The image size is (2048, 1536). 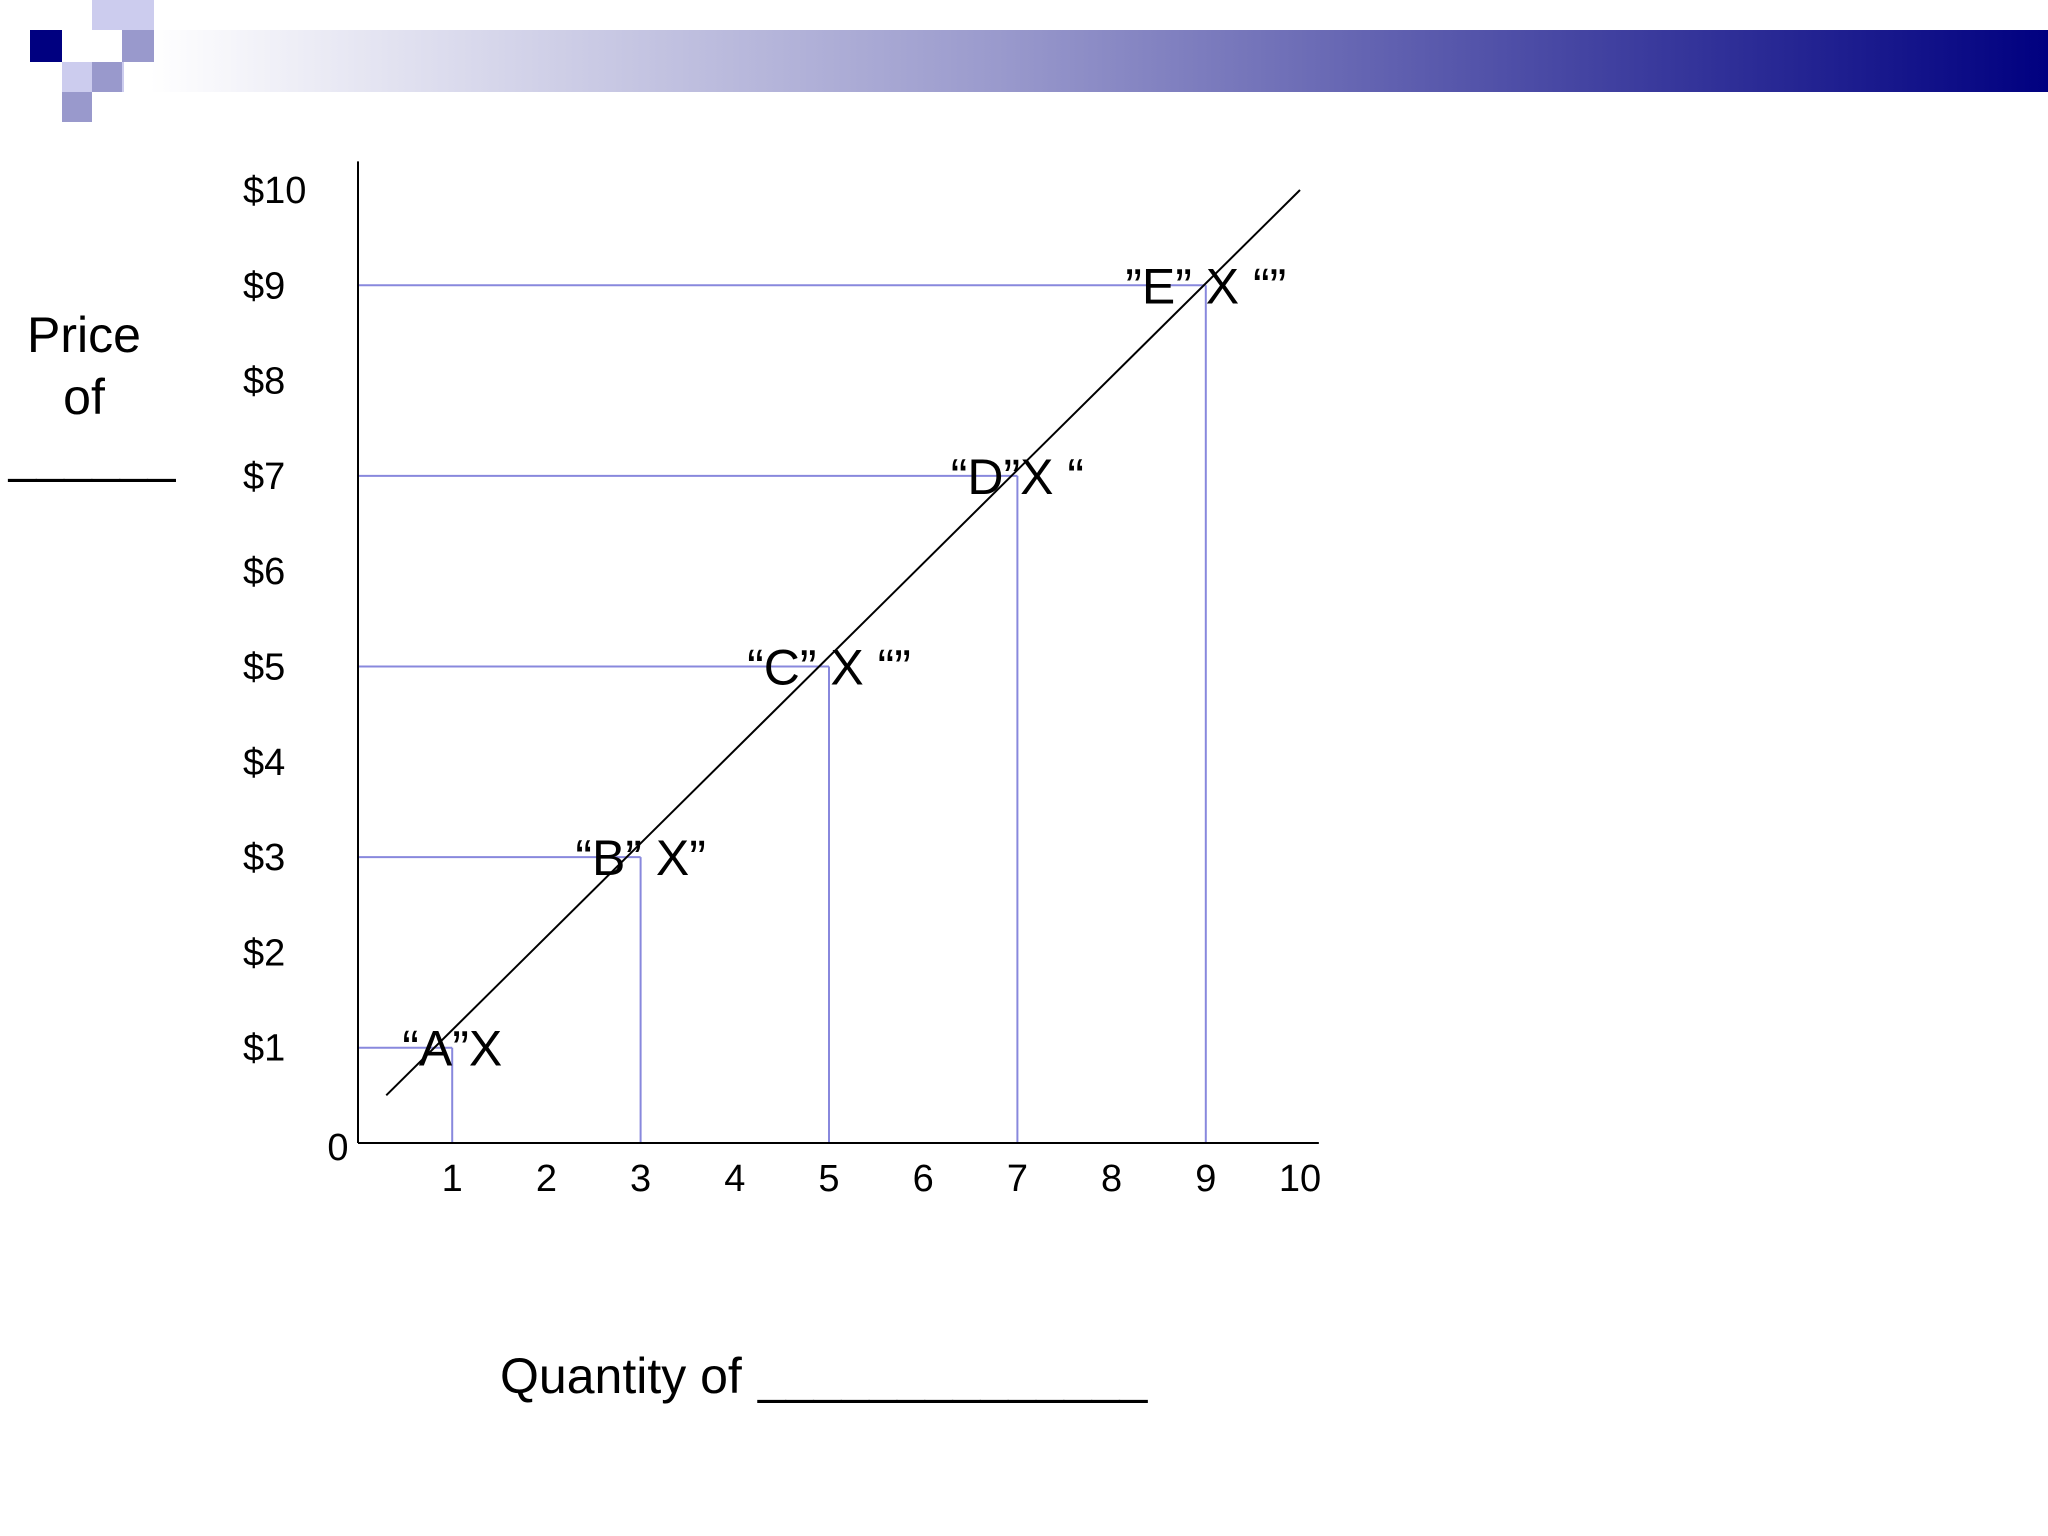 I want to click on y-tick-label: $2, so click(x=264, y=953).